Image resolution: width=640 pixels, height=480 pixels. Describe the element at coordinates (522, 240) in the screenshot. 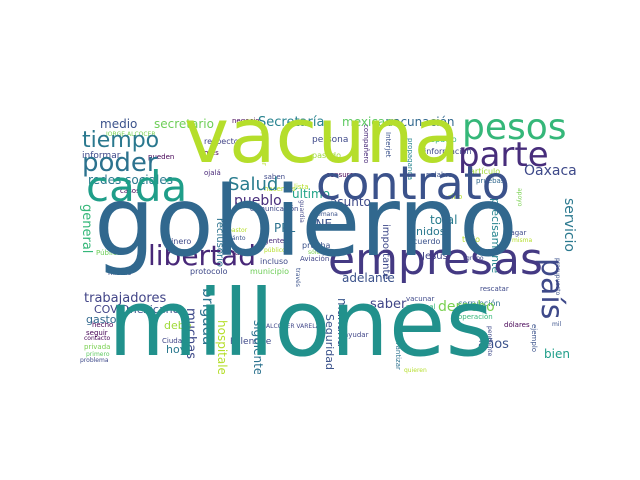

I see `word-misma: misma` at that location.